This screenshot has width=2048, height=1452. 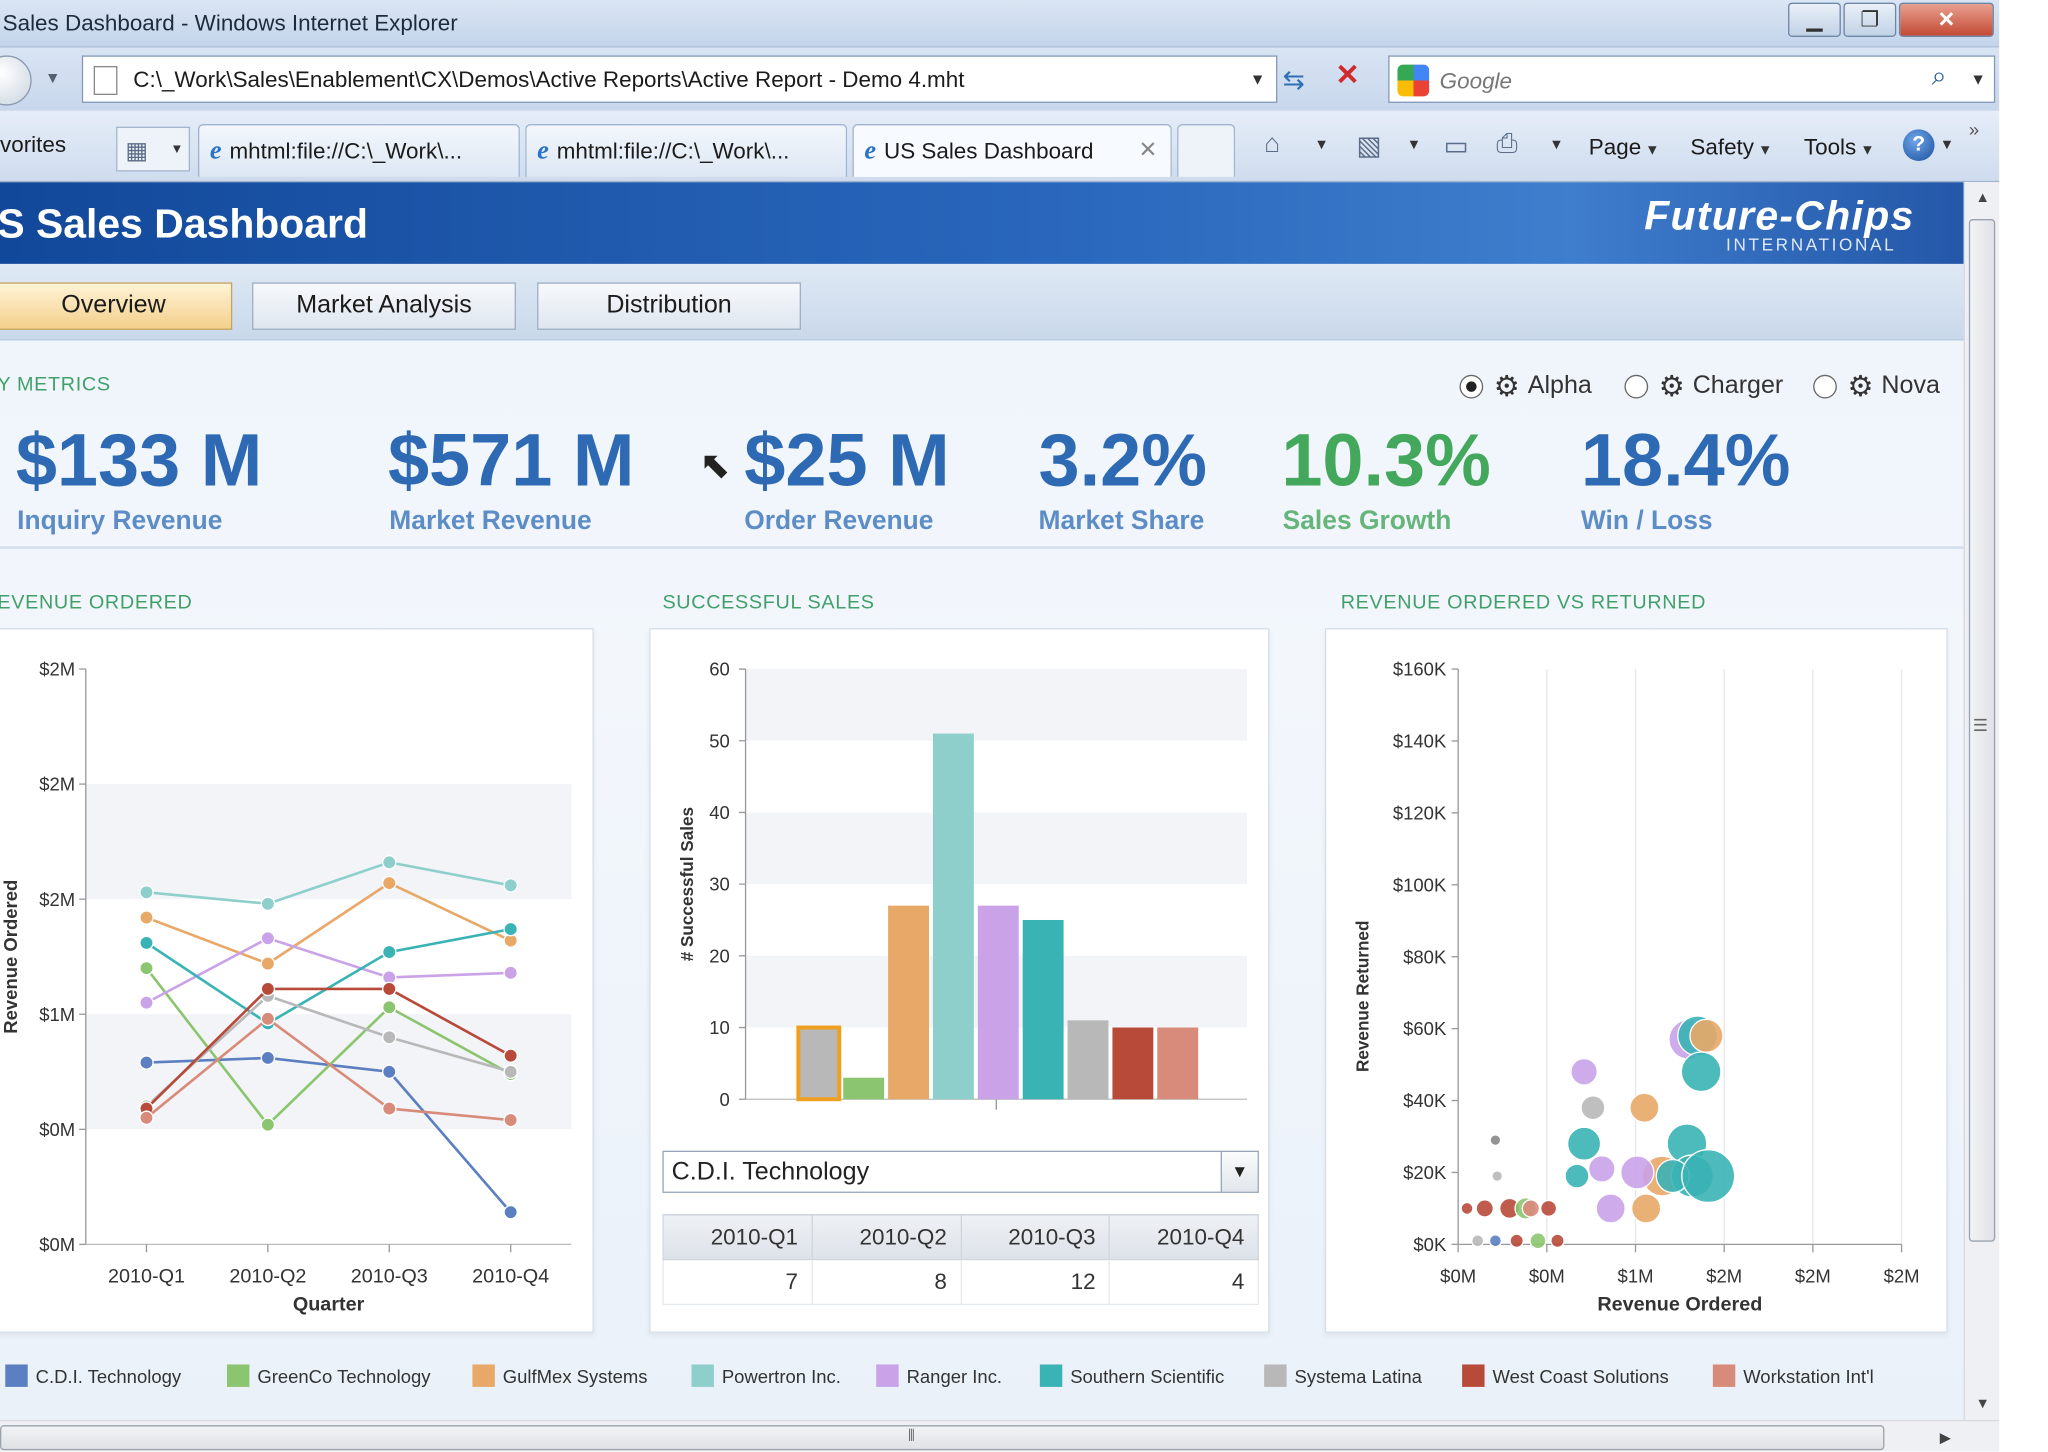 I want to click on help-dropdown-icon: ▼, so click(x=1947, y=145).